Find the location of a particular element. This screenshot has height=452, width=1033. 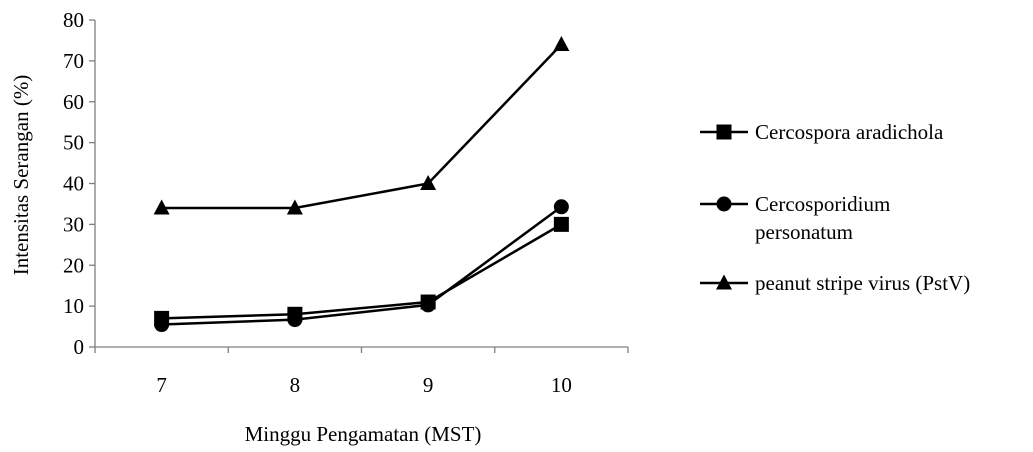

y-tick-label: 0 is located at coordinates (79, 347).